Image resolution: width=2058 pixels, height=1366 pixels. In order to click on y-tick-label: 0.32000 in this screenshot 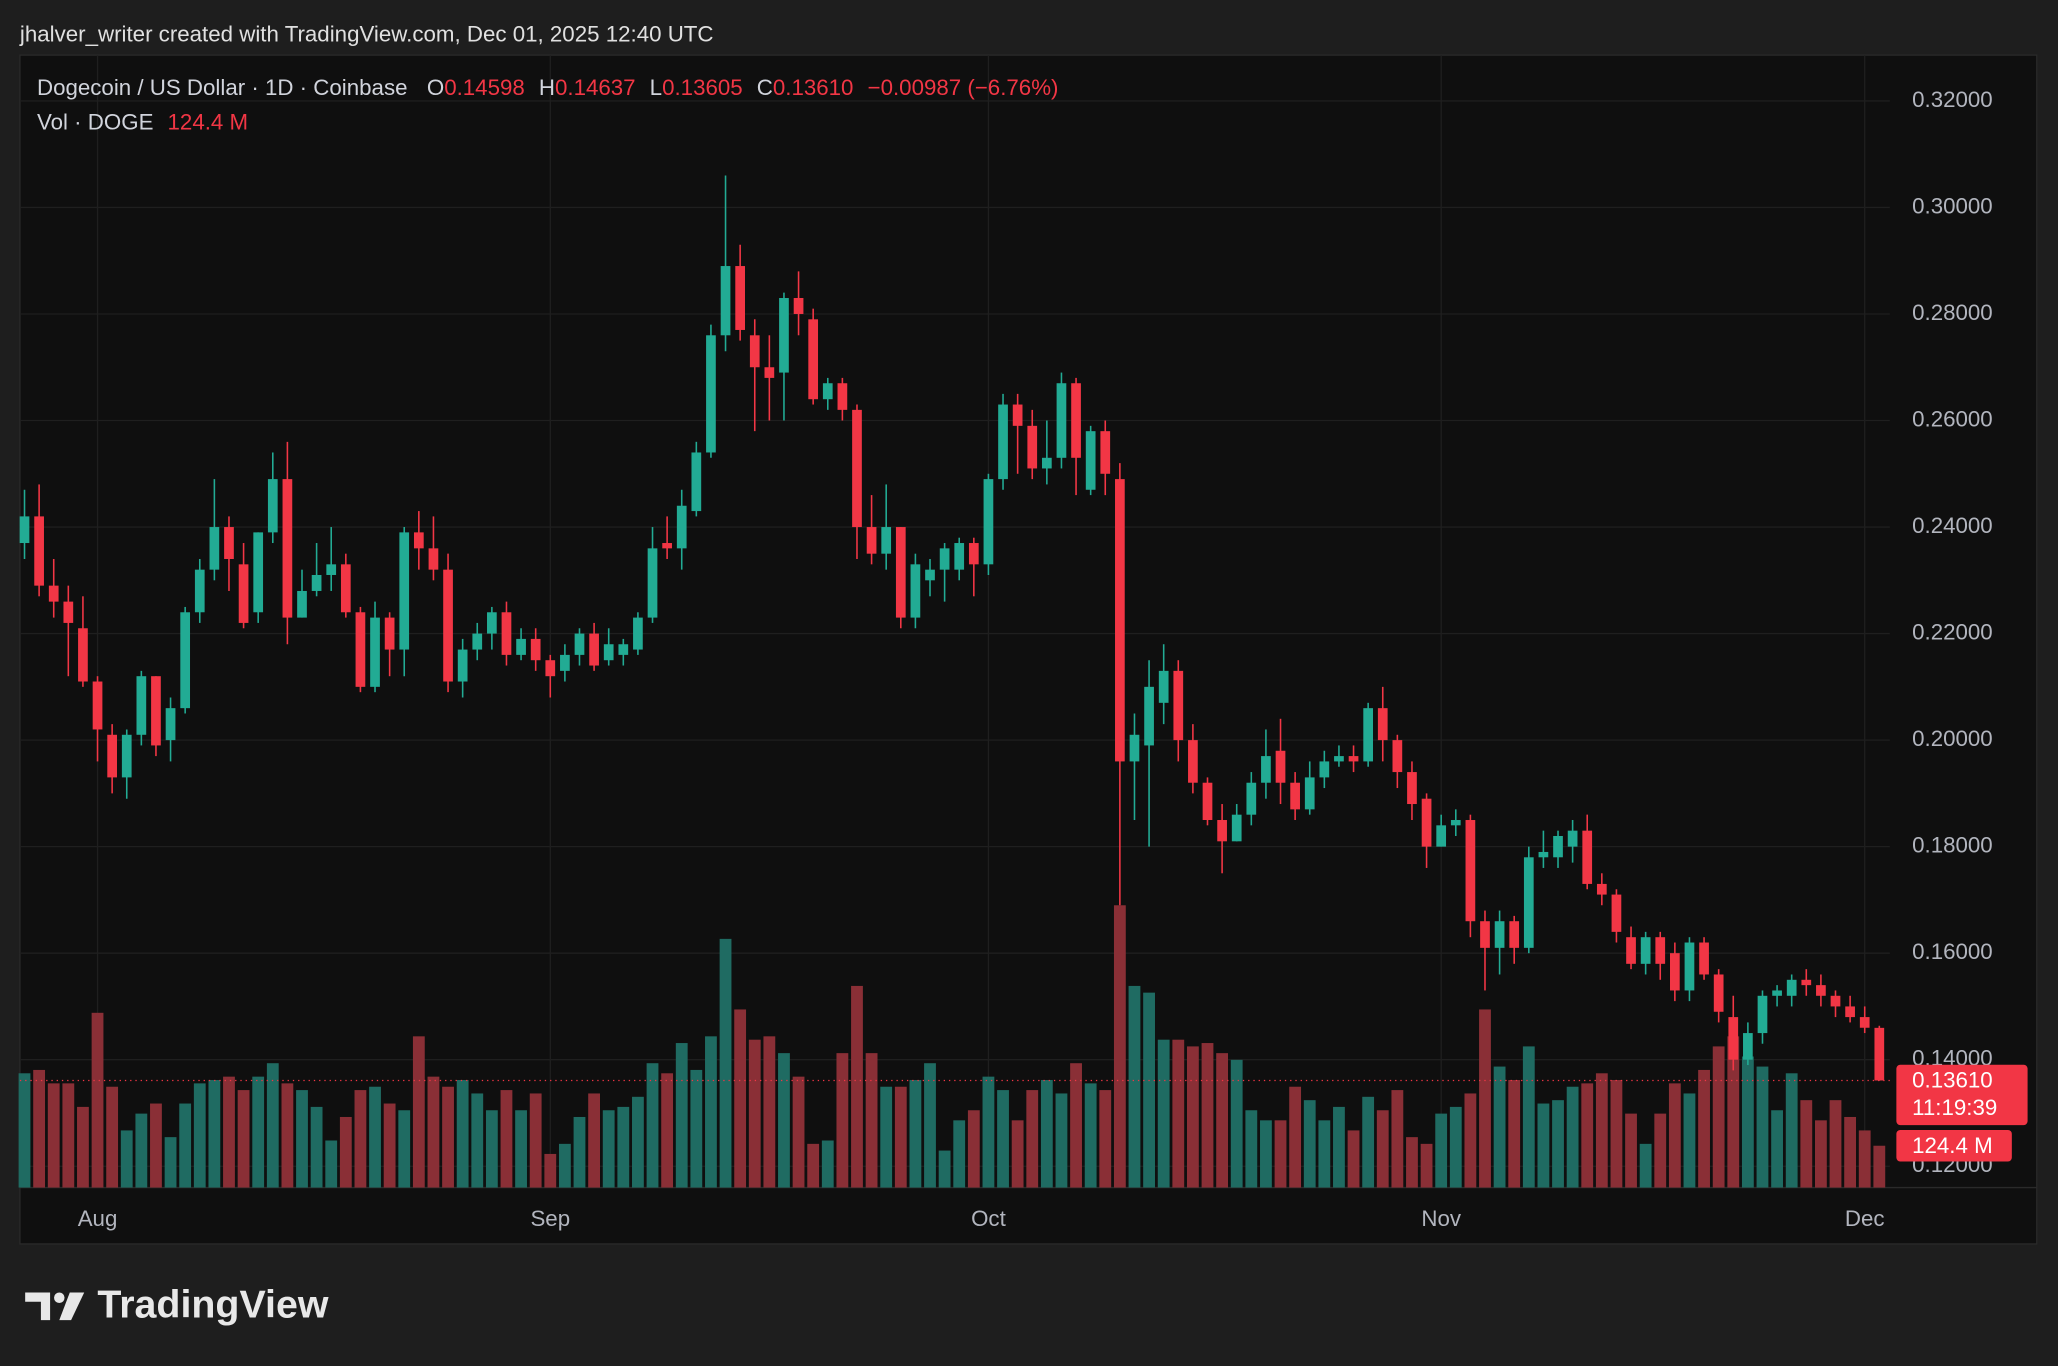, I will do `click(1952, 99)`.